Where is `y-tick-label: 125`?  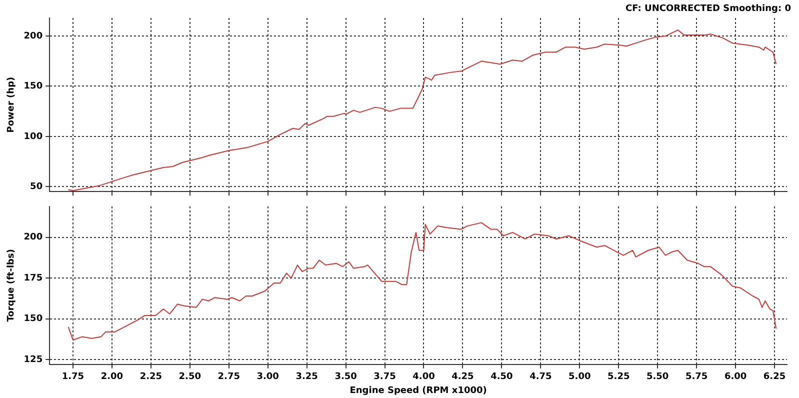 y-tick-label: 125 is located at coordinates (33, 359).